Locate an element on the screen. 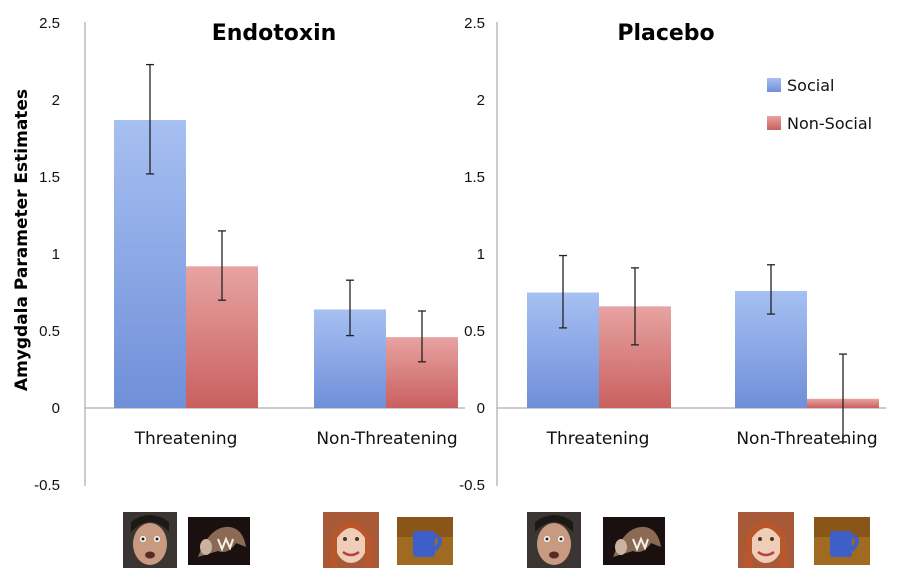 This screenshot has width=900, height=571. panel-title-endotoxin: Endotoxin is located at coordinates (274, 33).